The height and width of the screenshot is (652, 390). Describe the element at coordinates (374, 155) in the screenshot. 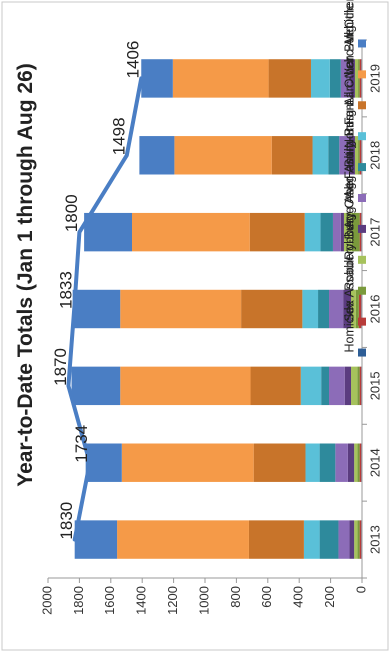

I see `category-tick-label: 2018` at that location.